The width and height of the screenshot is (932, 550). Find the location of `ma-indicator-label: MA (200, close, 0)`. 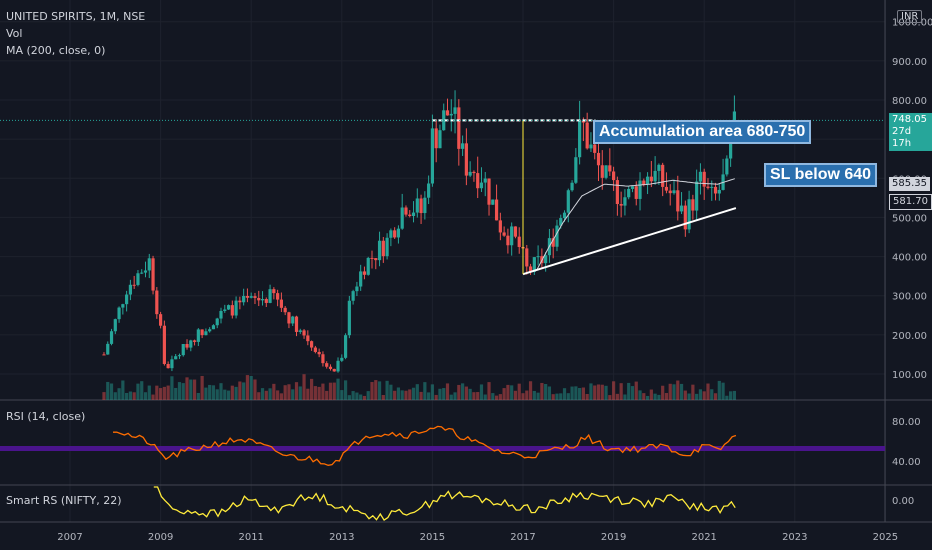

ma-indicator-label: MA (200, close, 0) is located at coordinates (56, 50).